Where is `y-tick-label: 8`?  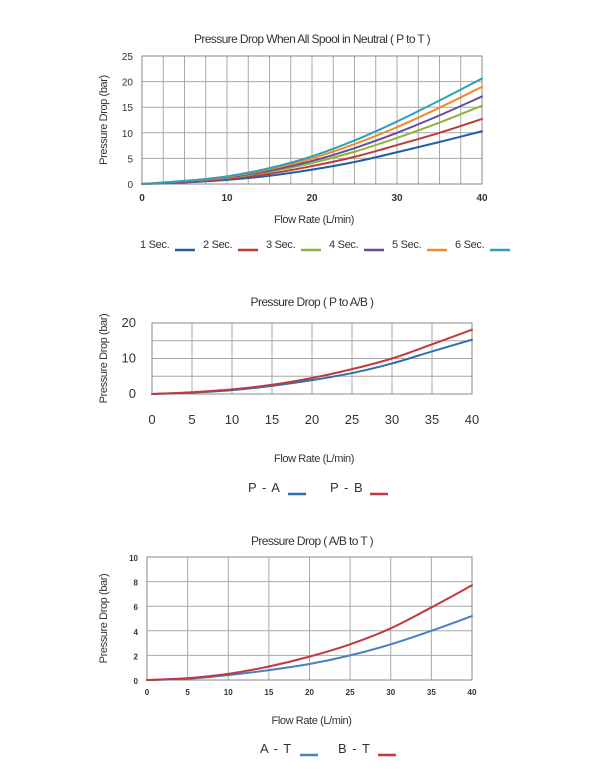
y-tick-label: 8 is located at coordinates (136, 583).